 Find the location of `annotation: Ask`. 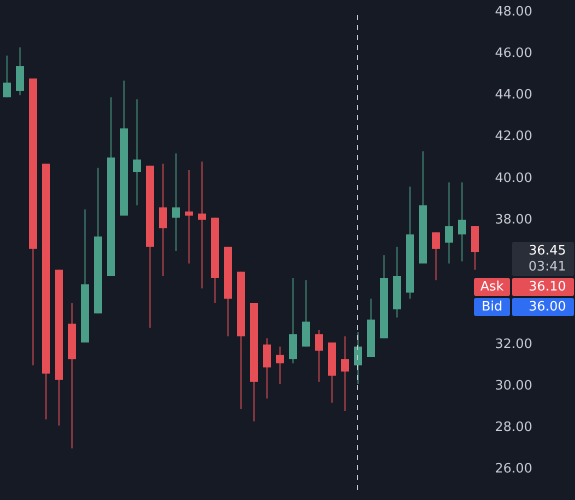

annotation: Ask is located at coordinates (492, 287).